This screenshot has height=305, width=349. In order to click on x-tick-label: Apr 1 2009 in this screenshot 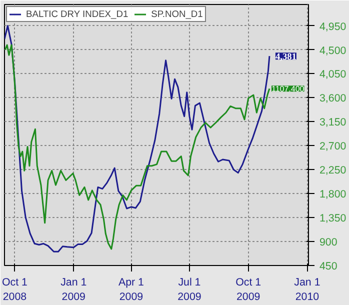, I will do `click(131, 289)`.